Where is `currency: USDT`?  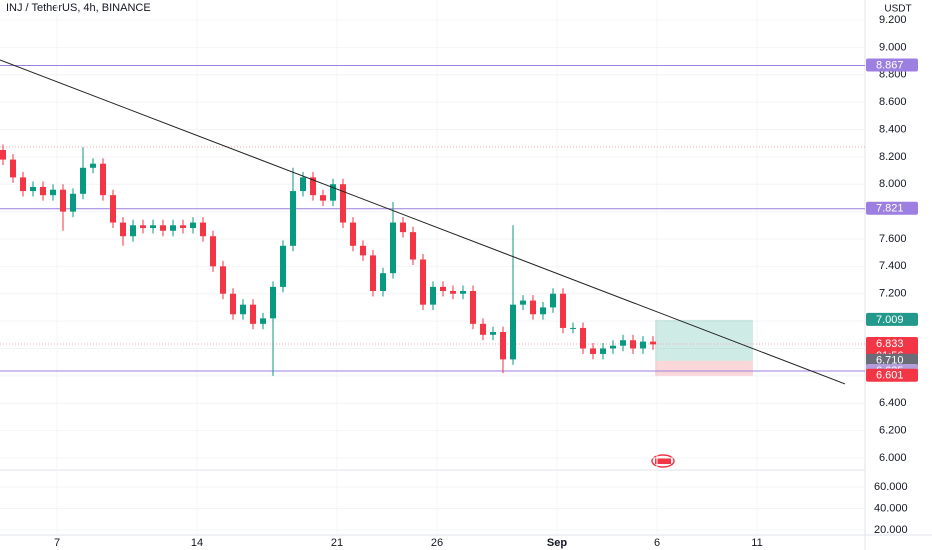
currency: USDT is located at coordinates (897, 9).